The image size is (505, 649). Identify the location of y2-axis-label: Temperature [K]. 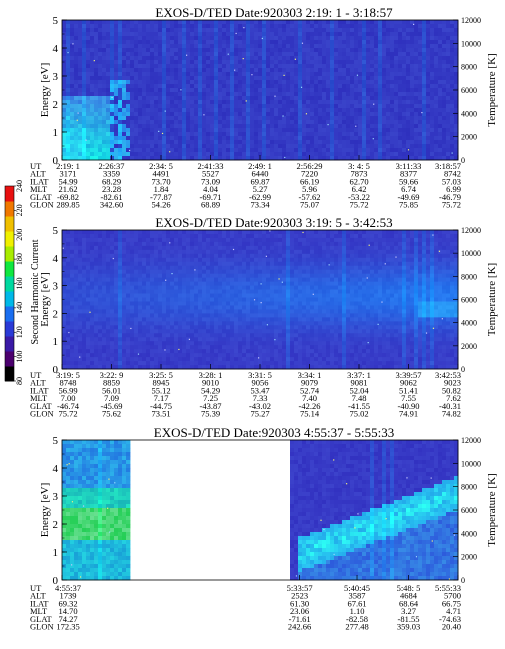
(492, 89).